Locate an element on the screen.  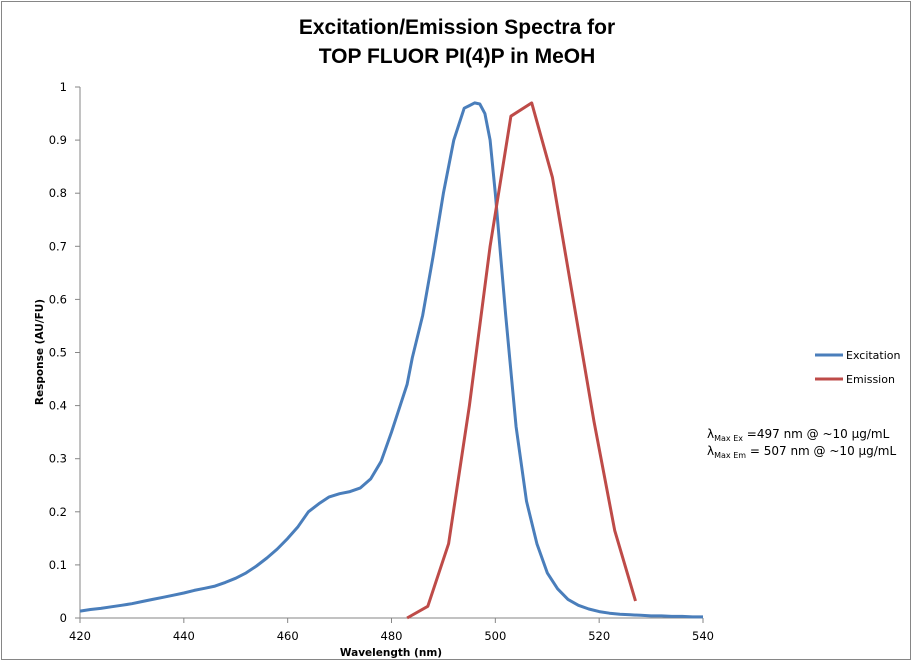
x-ticks: 420 440 460 480 500 520 540 is located at coordinates (391, 630).